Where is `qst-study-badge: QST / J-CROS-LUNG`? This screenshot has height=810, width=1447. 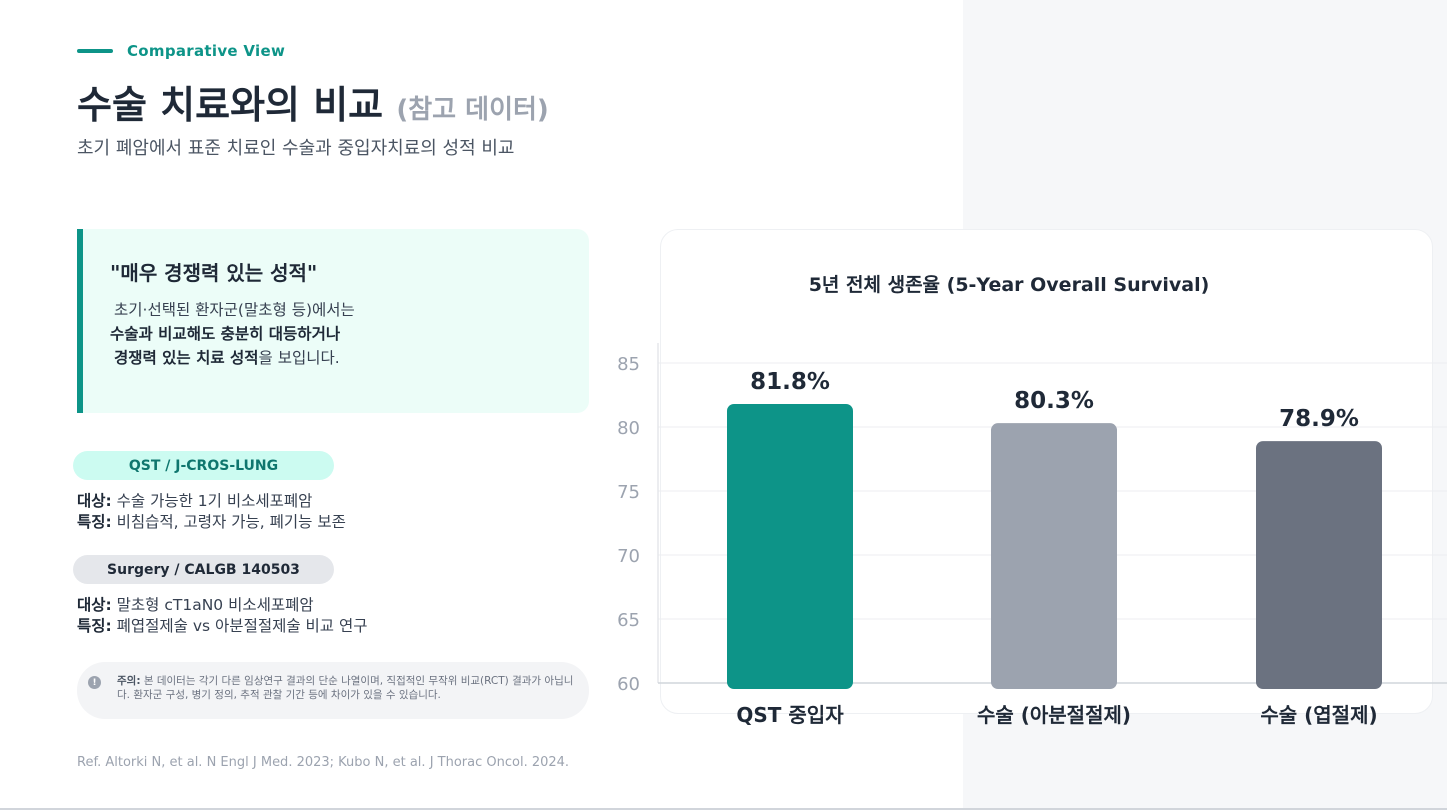
qst-study-badge: QST / J-CROS-LUNG is located at coordinates (203, 465).